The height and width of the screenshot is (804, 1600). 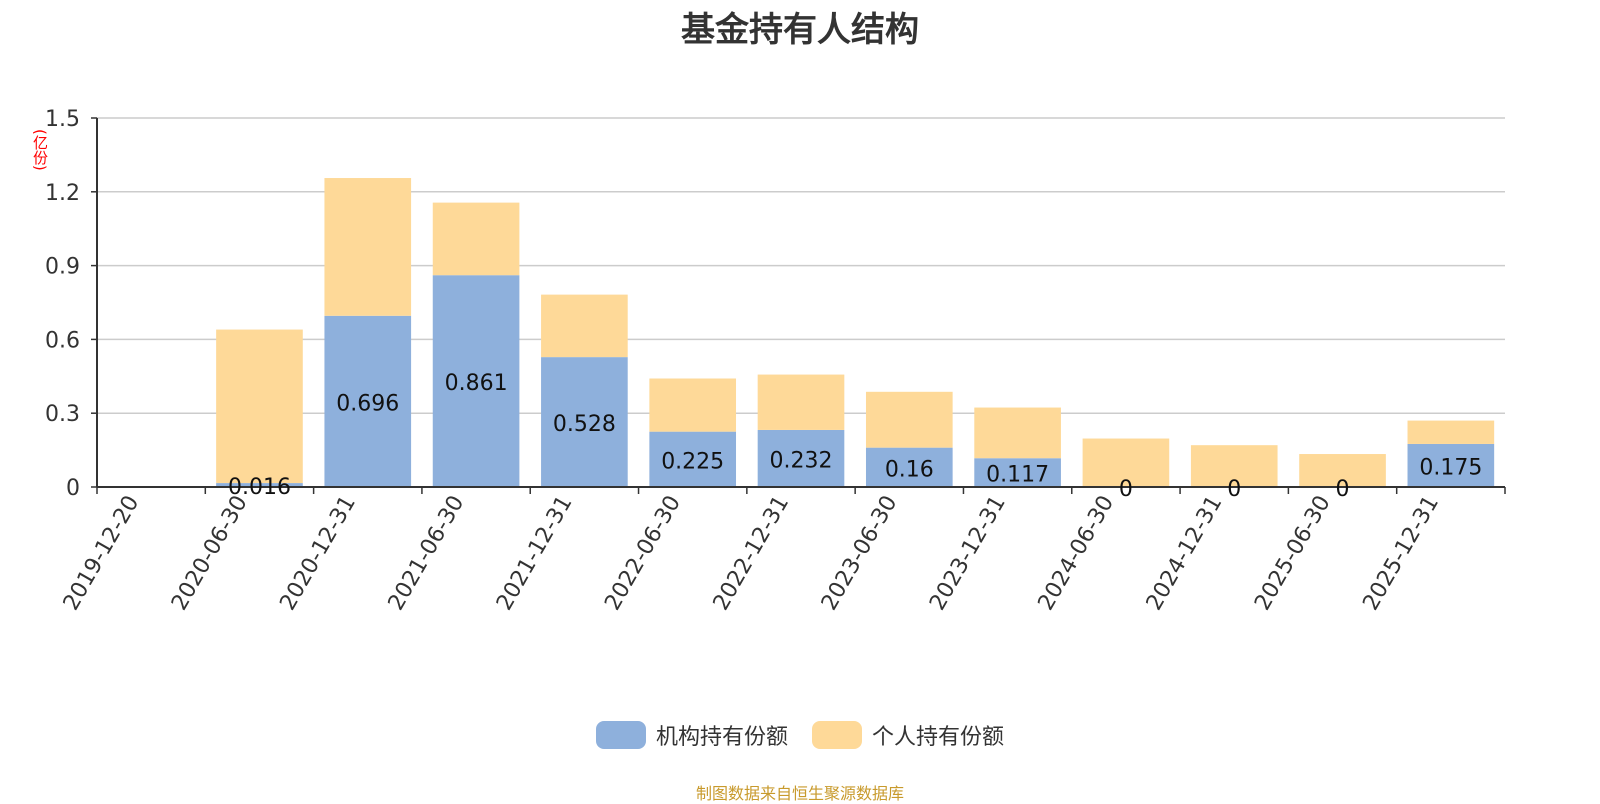 What do you see at coordinates (210, 553) in the screenshot?
I see `x-tick-label: 2020-06-30` at bounding box center [210, 553].